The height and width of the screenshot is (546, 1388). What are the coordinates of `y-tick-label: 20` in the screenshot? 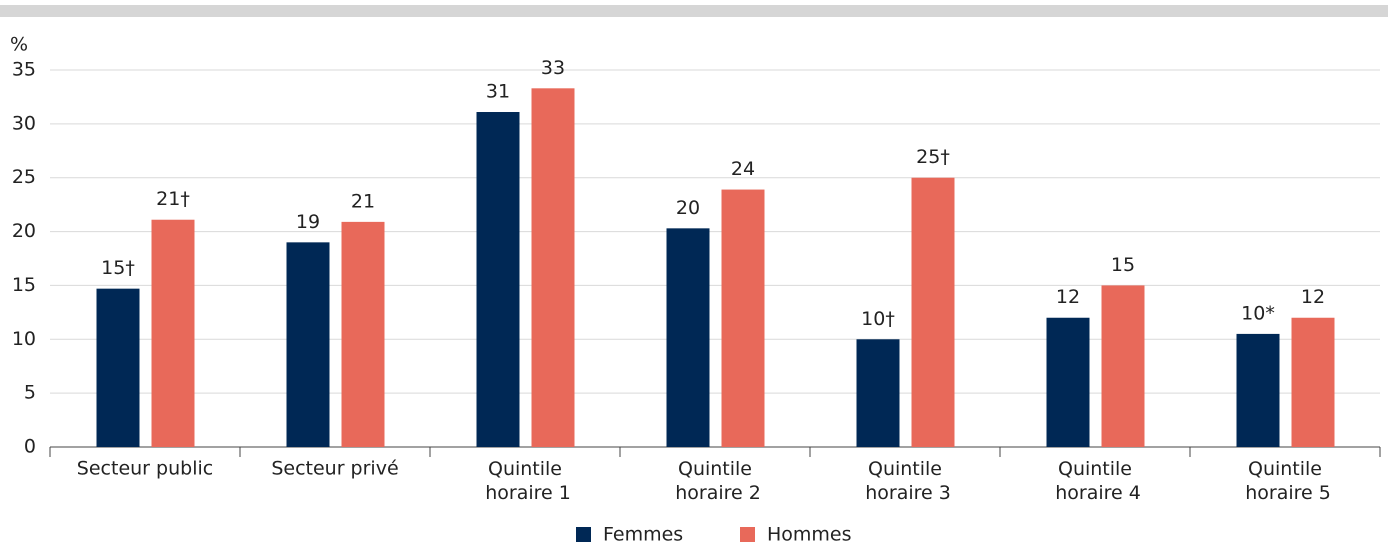 It's located at (24, 231).